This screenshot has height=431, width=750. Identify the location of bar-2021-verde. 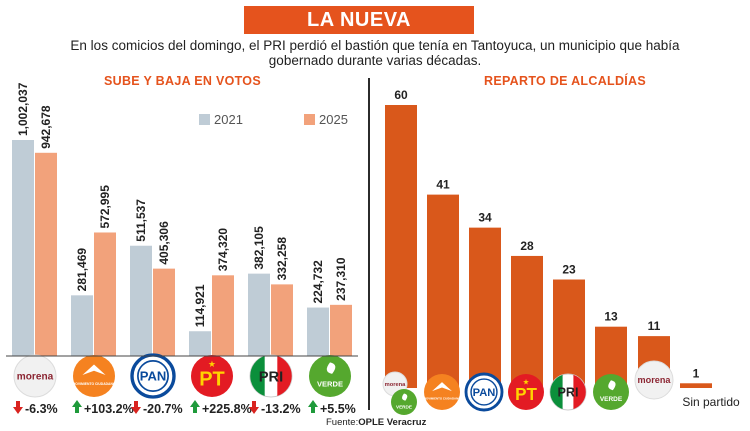
(318, 331).